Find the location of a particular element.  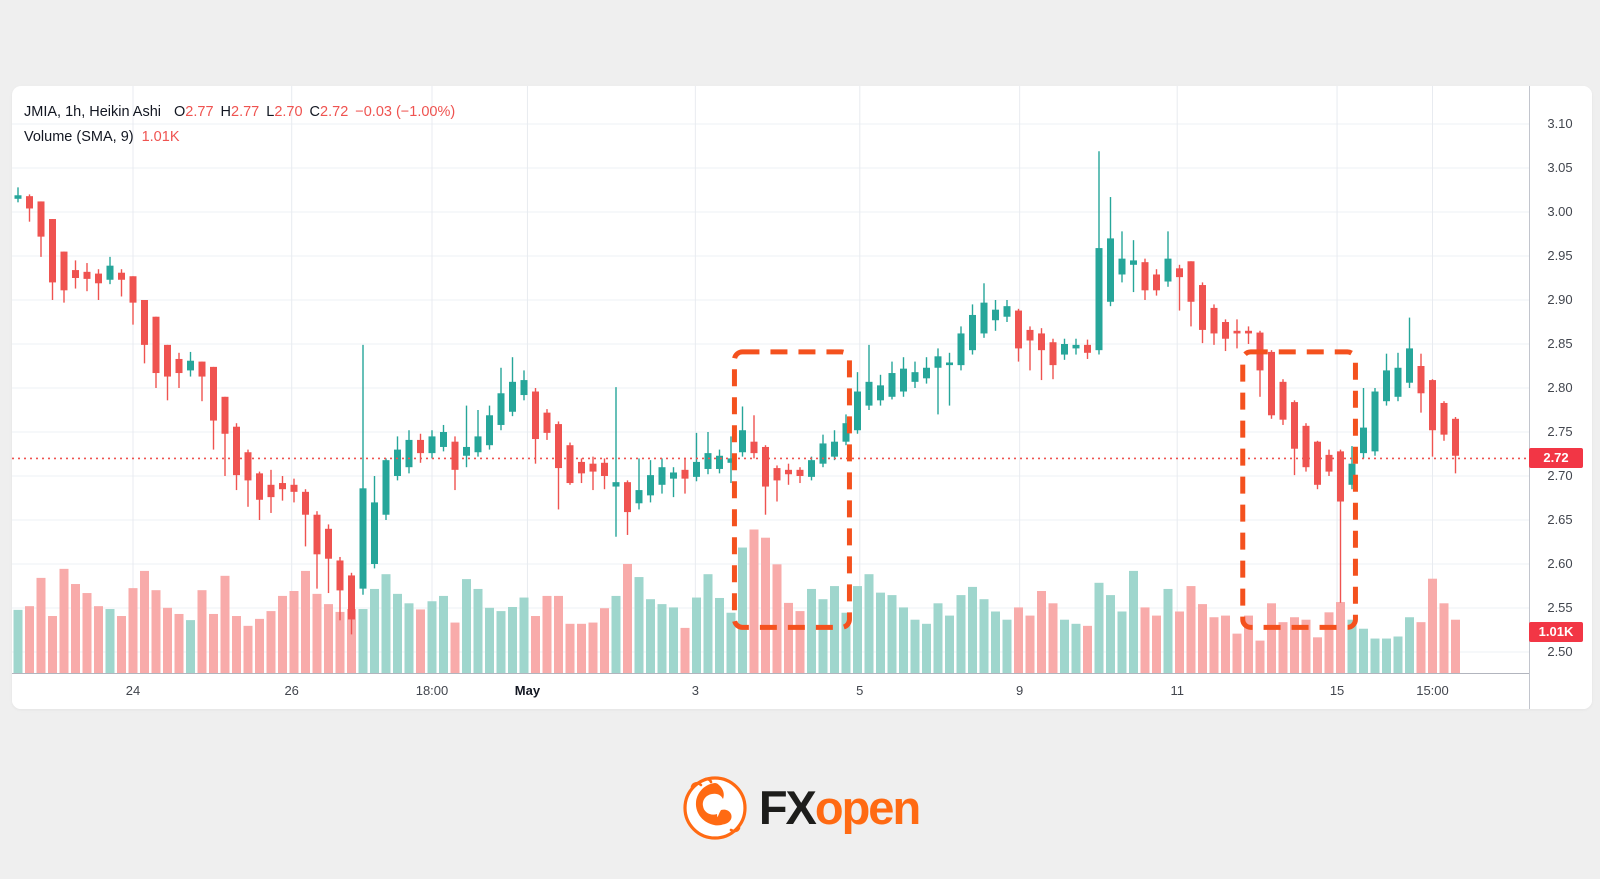

time-tick-label: 3 is located at coordinates (695, 690).